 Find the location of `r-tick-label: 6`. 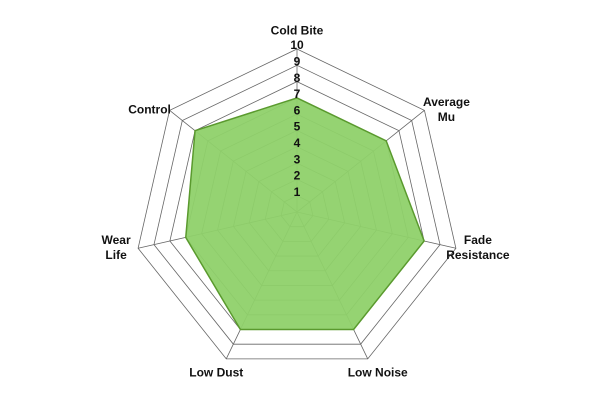

r-tick-label: 6 is located at coordinates (297, 110).